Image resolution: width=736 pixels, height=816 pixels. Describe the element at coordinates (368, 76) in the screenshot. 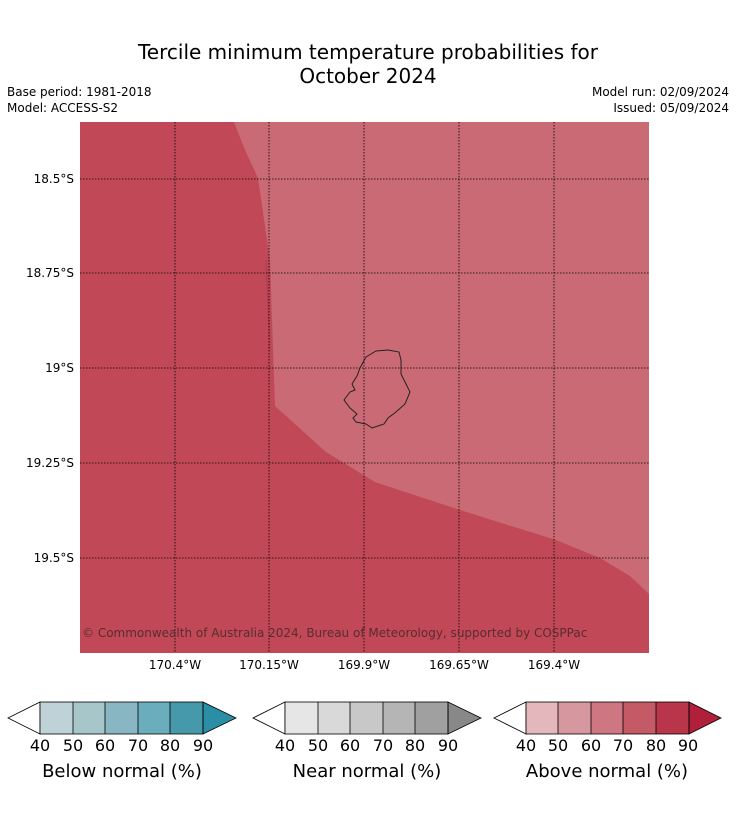

I see `figure-title-line-2: October 2024` at that location.